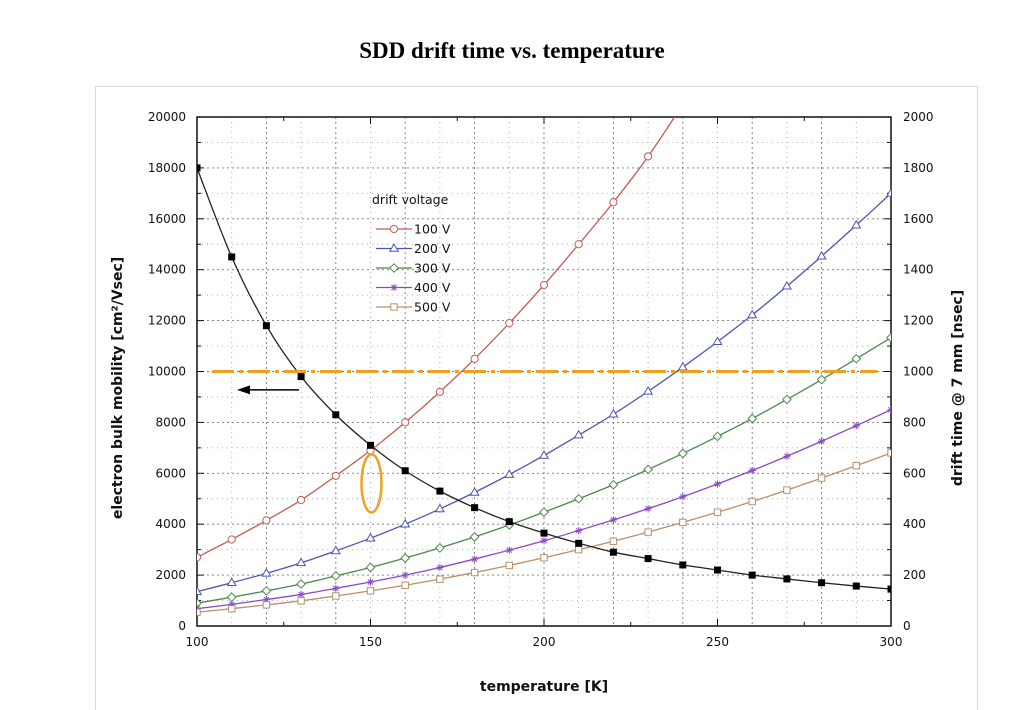 The width and height of the screenshot is (1024, 710). Describe the element at coordinates (268, 390) in the screenshot. I see `arrow-left-icon` at that location.